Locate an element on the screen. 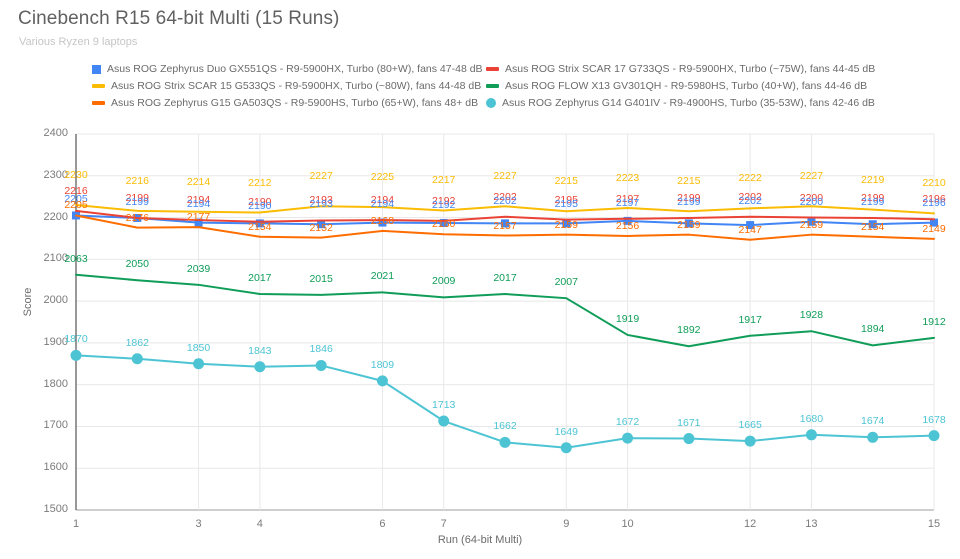 Image resolution: width=960 pixels, height=559 pixels. legend-marker-dash-yellow is located at coordinates (98, 86).